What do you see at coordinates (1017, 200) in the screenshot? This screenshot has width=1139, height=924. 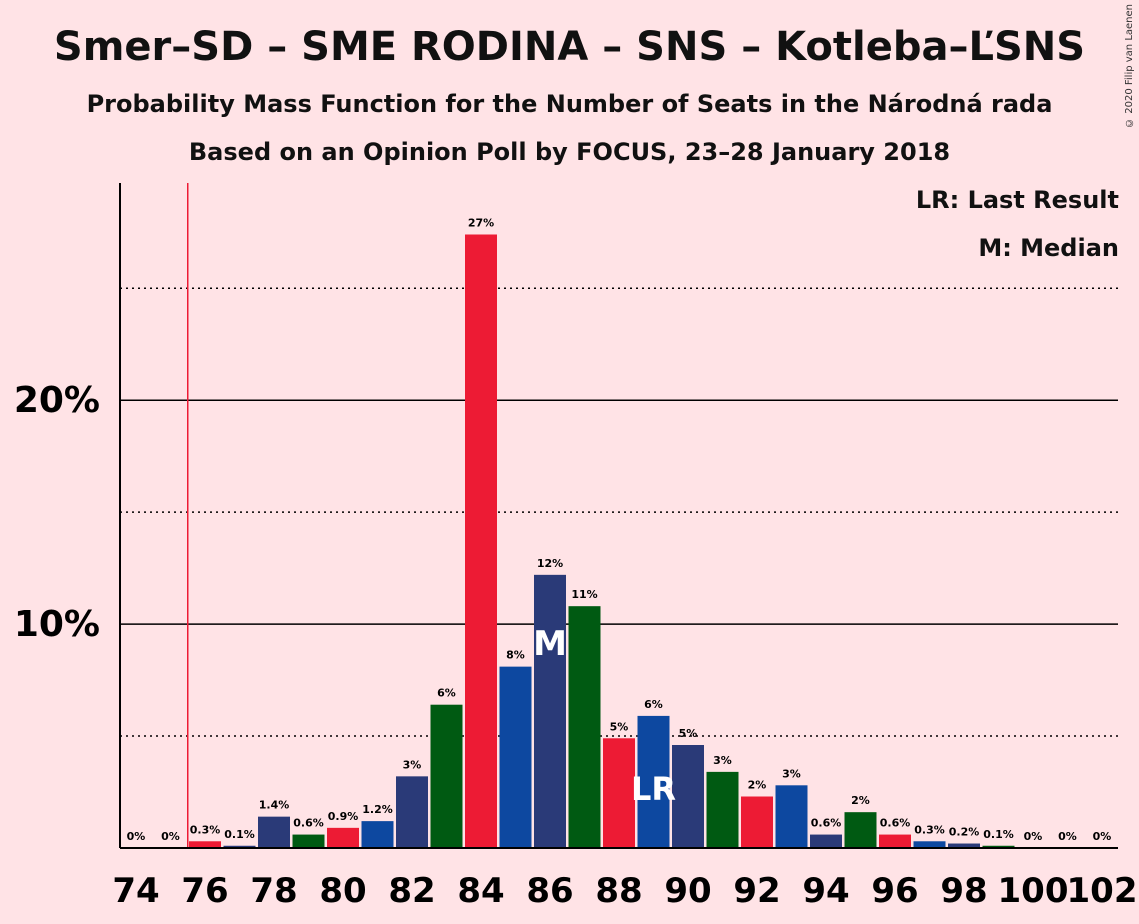 I see `legend-last-result: LR: Last Result` at bounding box center [1017, 200].